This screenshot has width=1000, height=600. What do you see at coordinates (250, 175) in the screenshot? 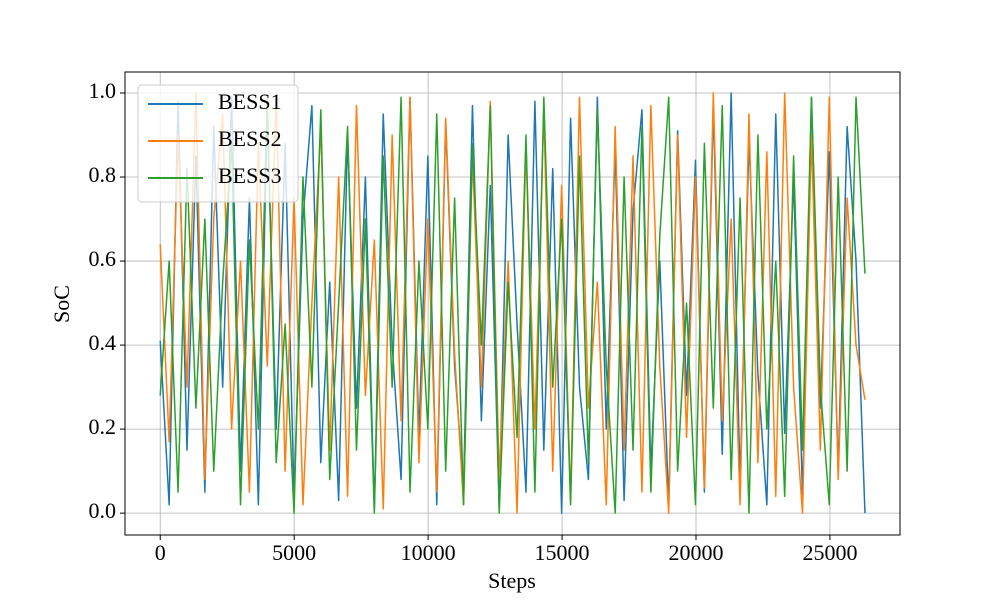
I see `legend-label: BESS3` at bounding box center [250, 175].